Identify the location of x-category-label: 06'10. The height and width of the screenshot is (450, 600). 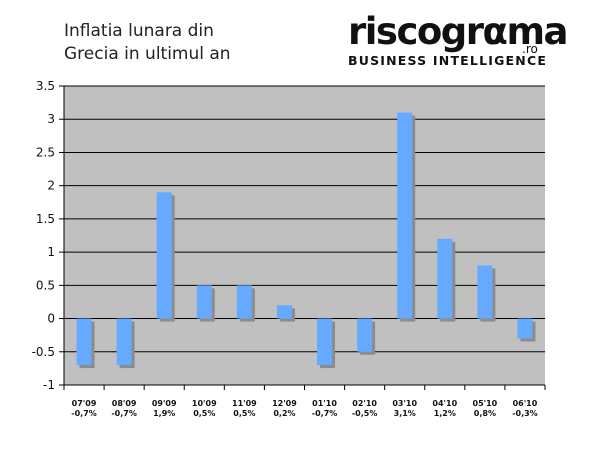
(525, 403).